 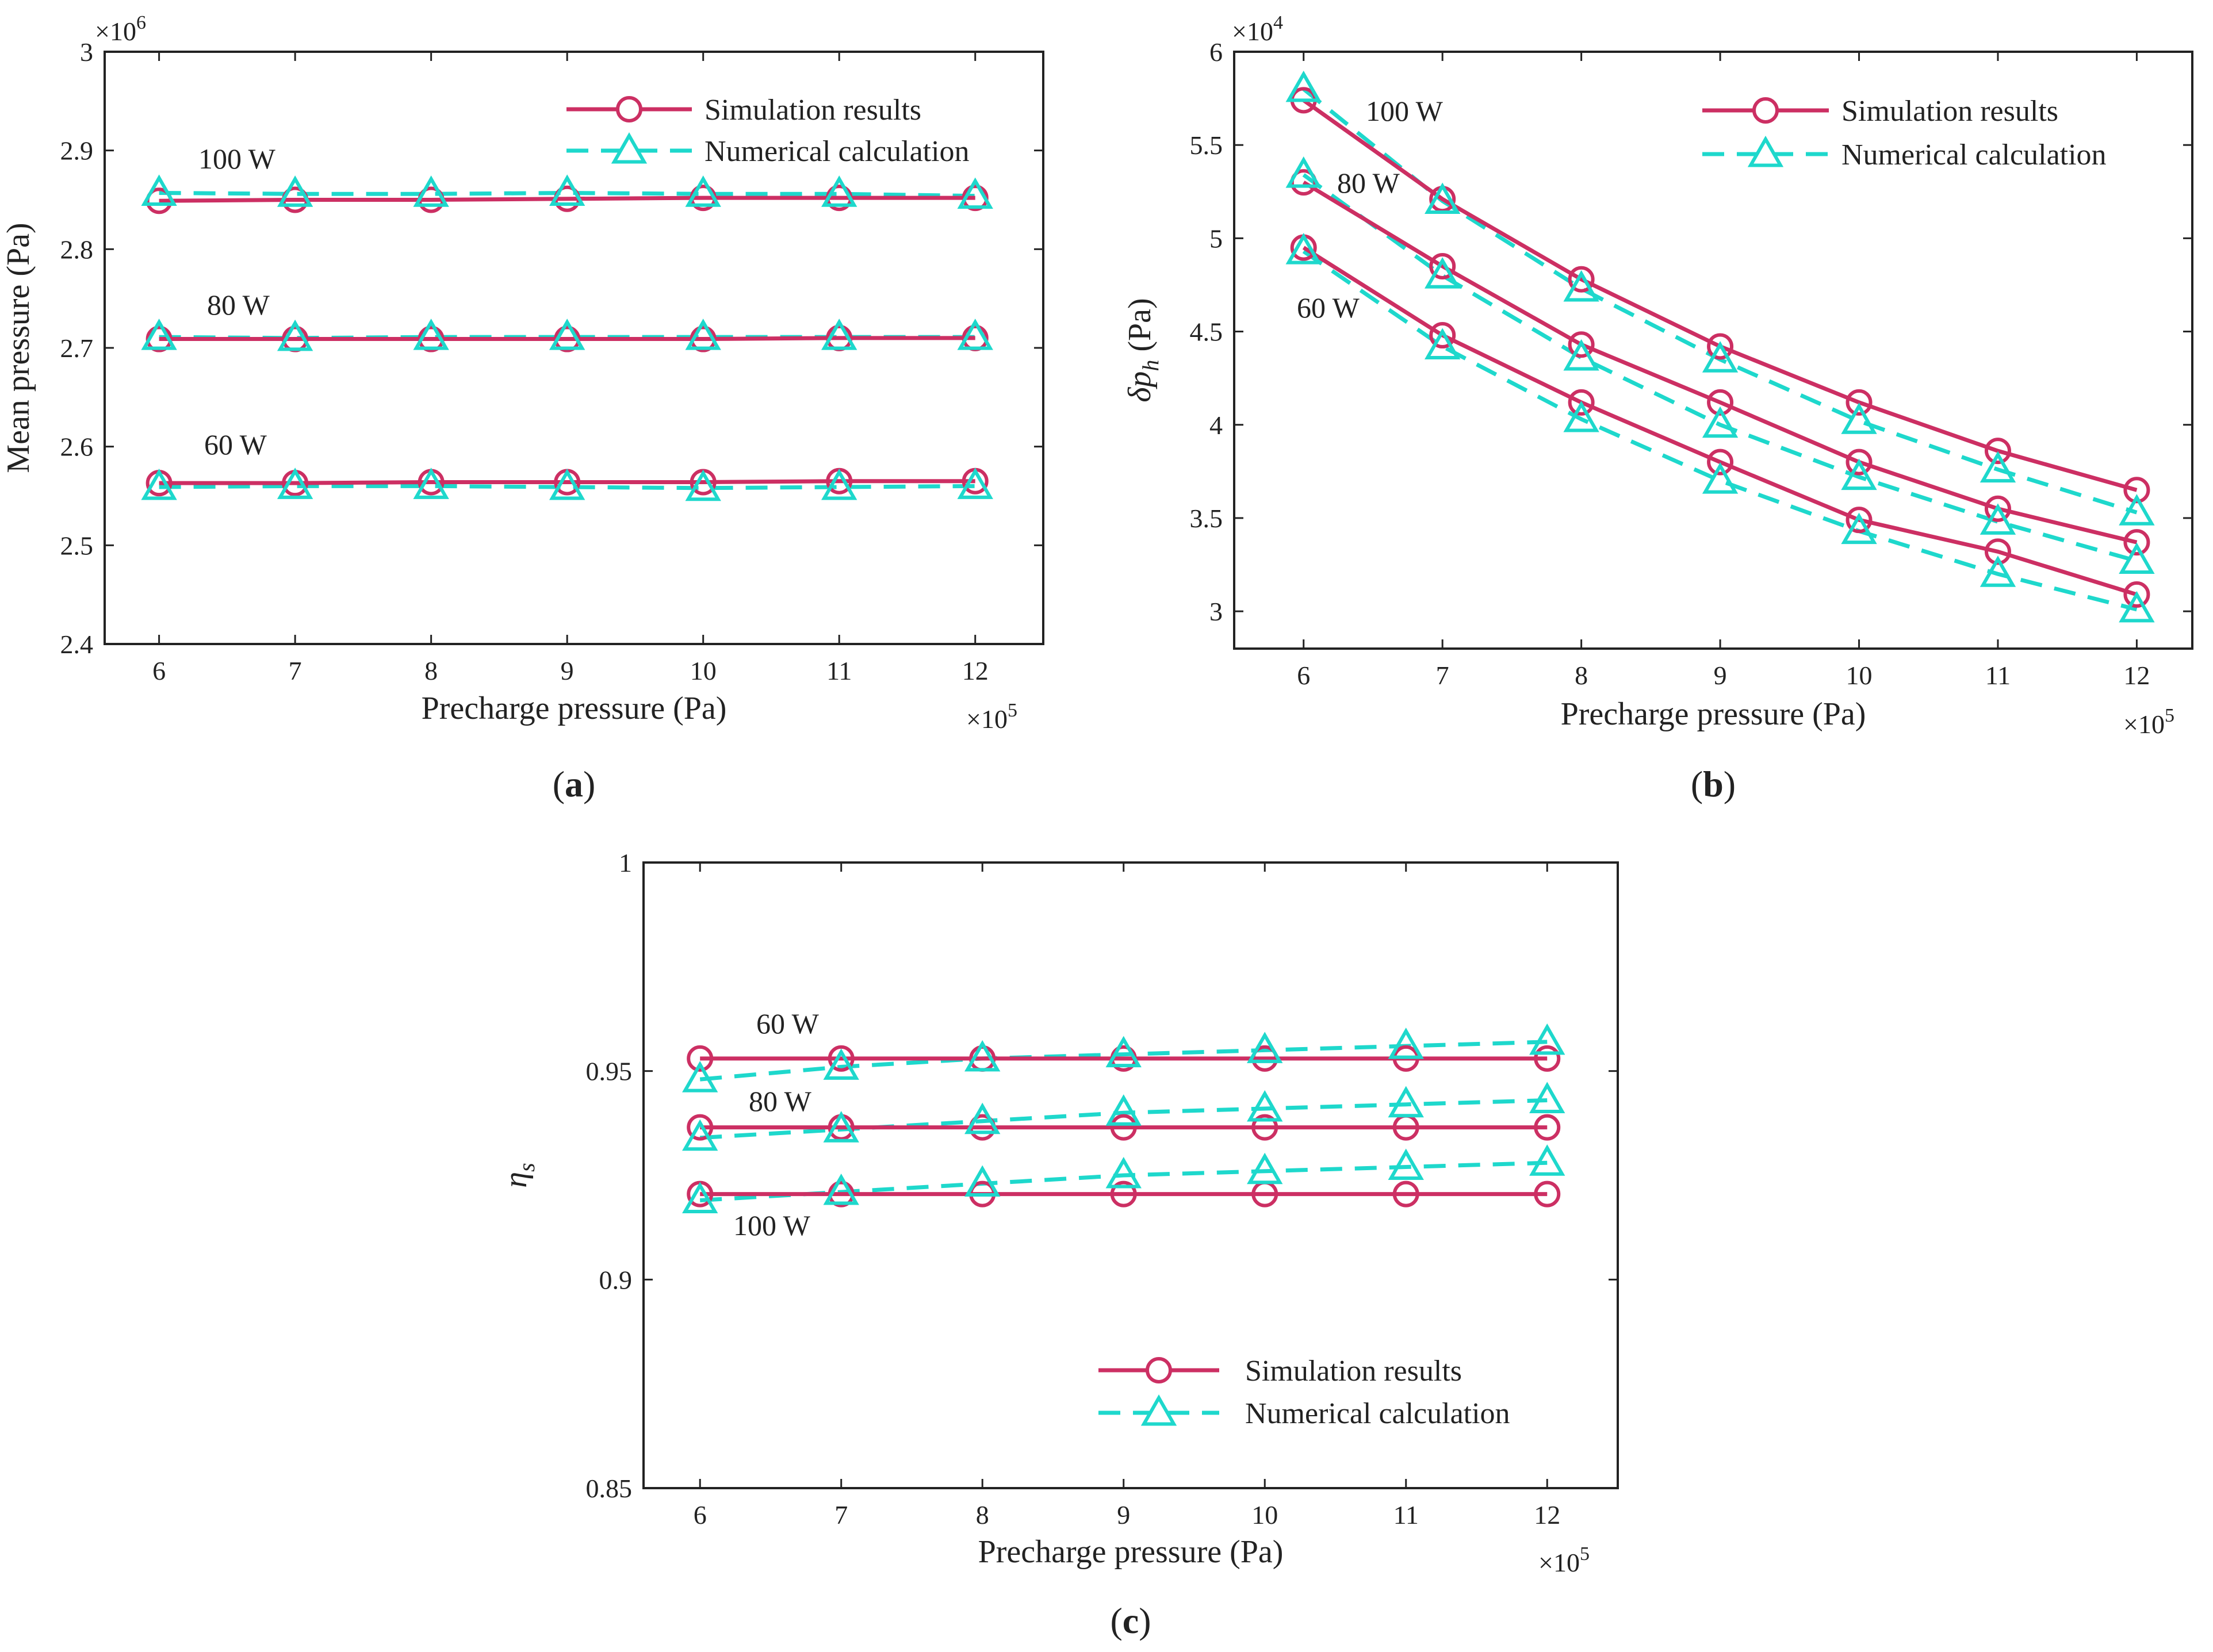 I want to click on x-tick-label: 7, so click(x=295, y=670).